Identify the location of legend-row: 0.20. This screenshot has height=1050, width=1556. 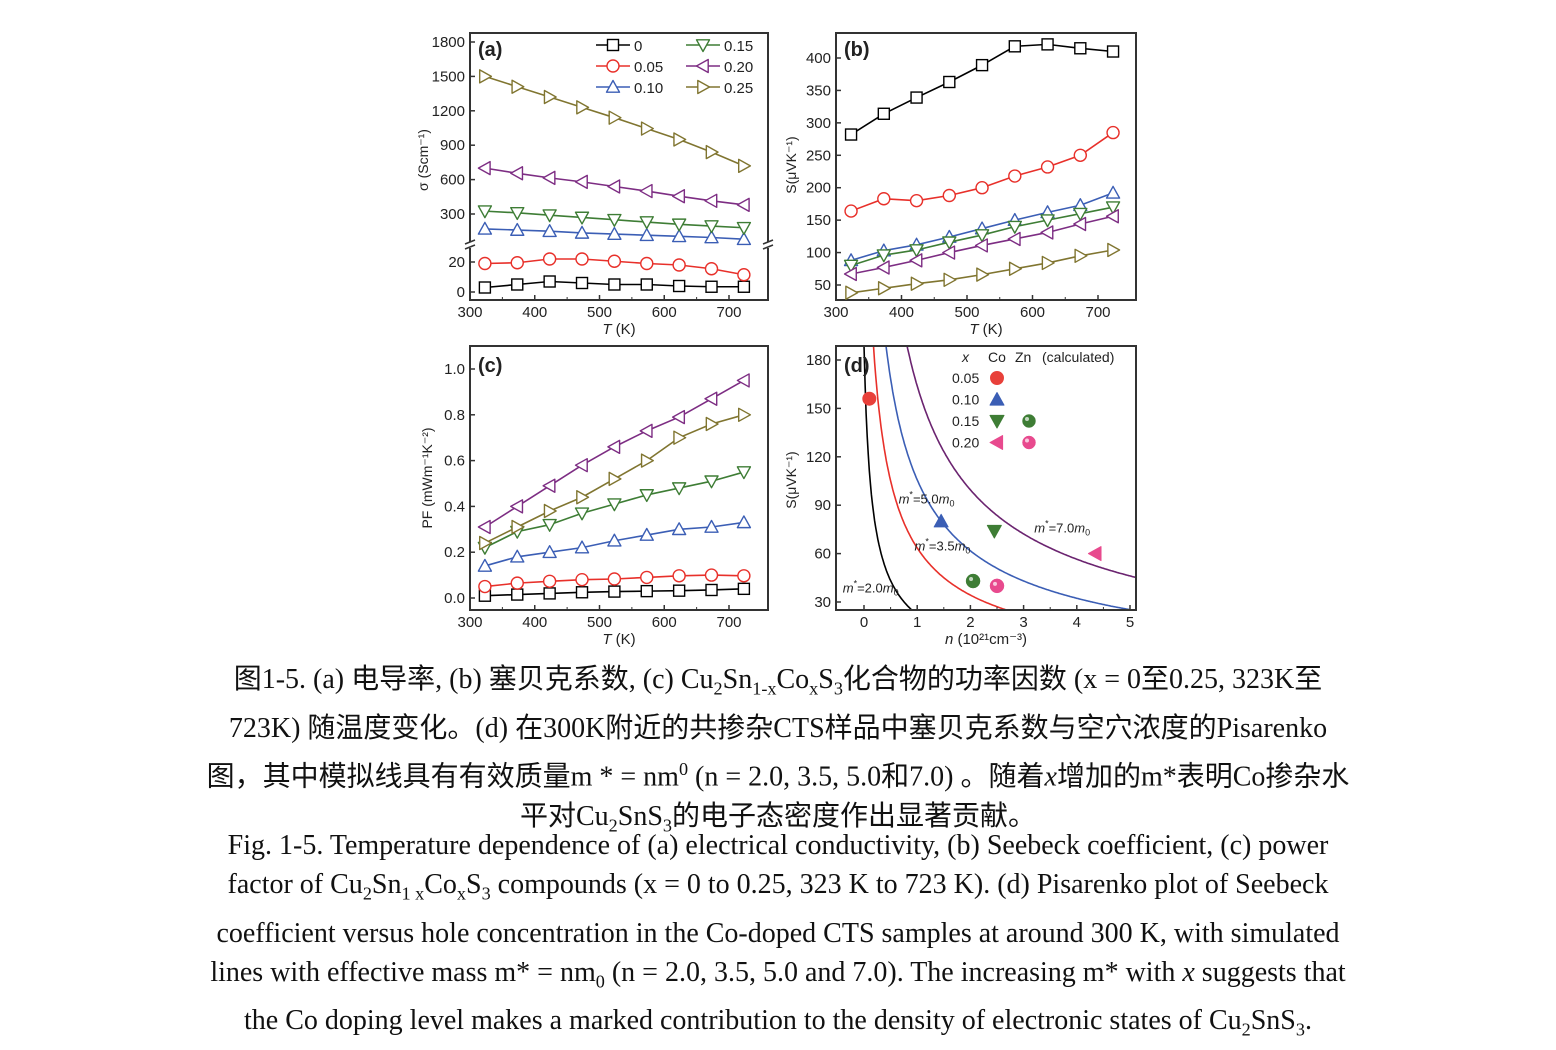
(994, 443).